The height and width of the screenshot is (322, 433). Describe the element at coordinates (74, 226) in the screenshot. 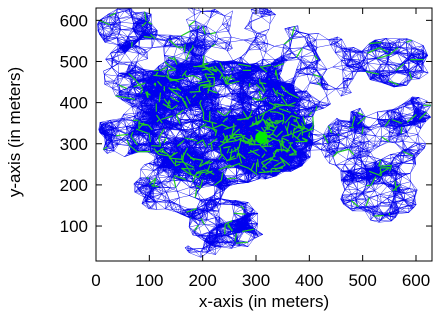

I see `y-tick-label: 100` at that location.